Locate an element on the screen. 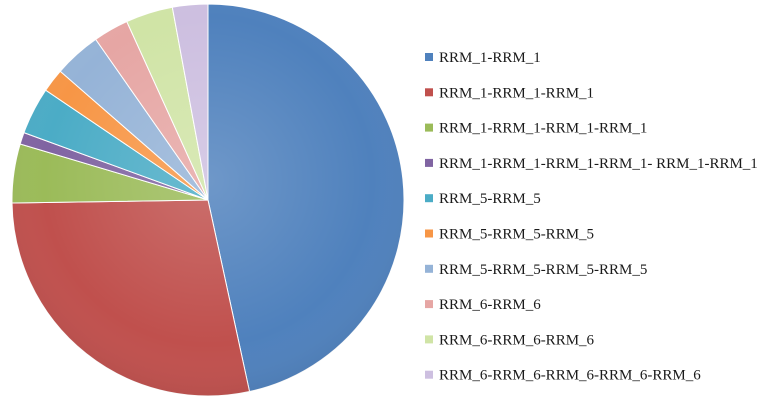  legend-item-2: RRM_1-RRM_1-RRM_1 is located at coordinates (509, 93).